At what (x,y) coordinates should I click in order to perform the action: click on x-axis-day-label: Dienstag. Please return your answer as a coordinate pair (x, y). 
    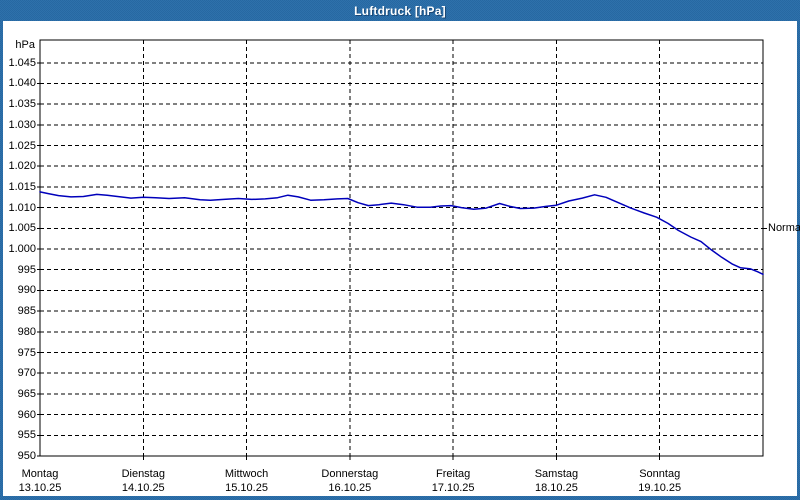
    Looking at the image, I should click on (143, 474).